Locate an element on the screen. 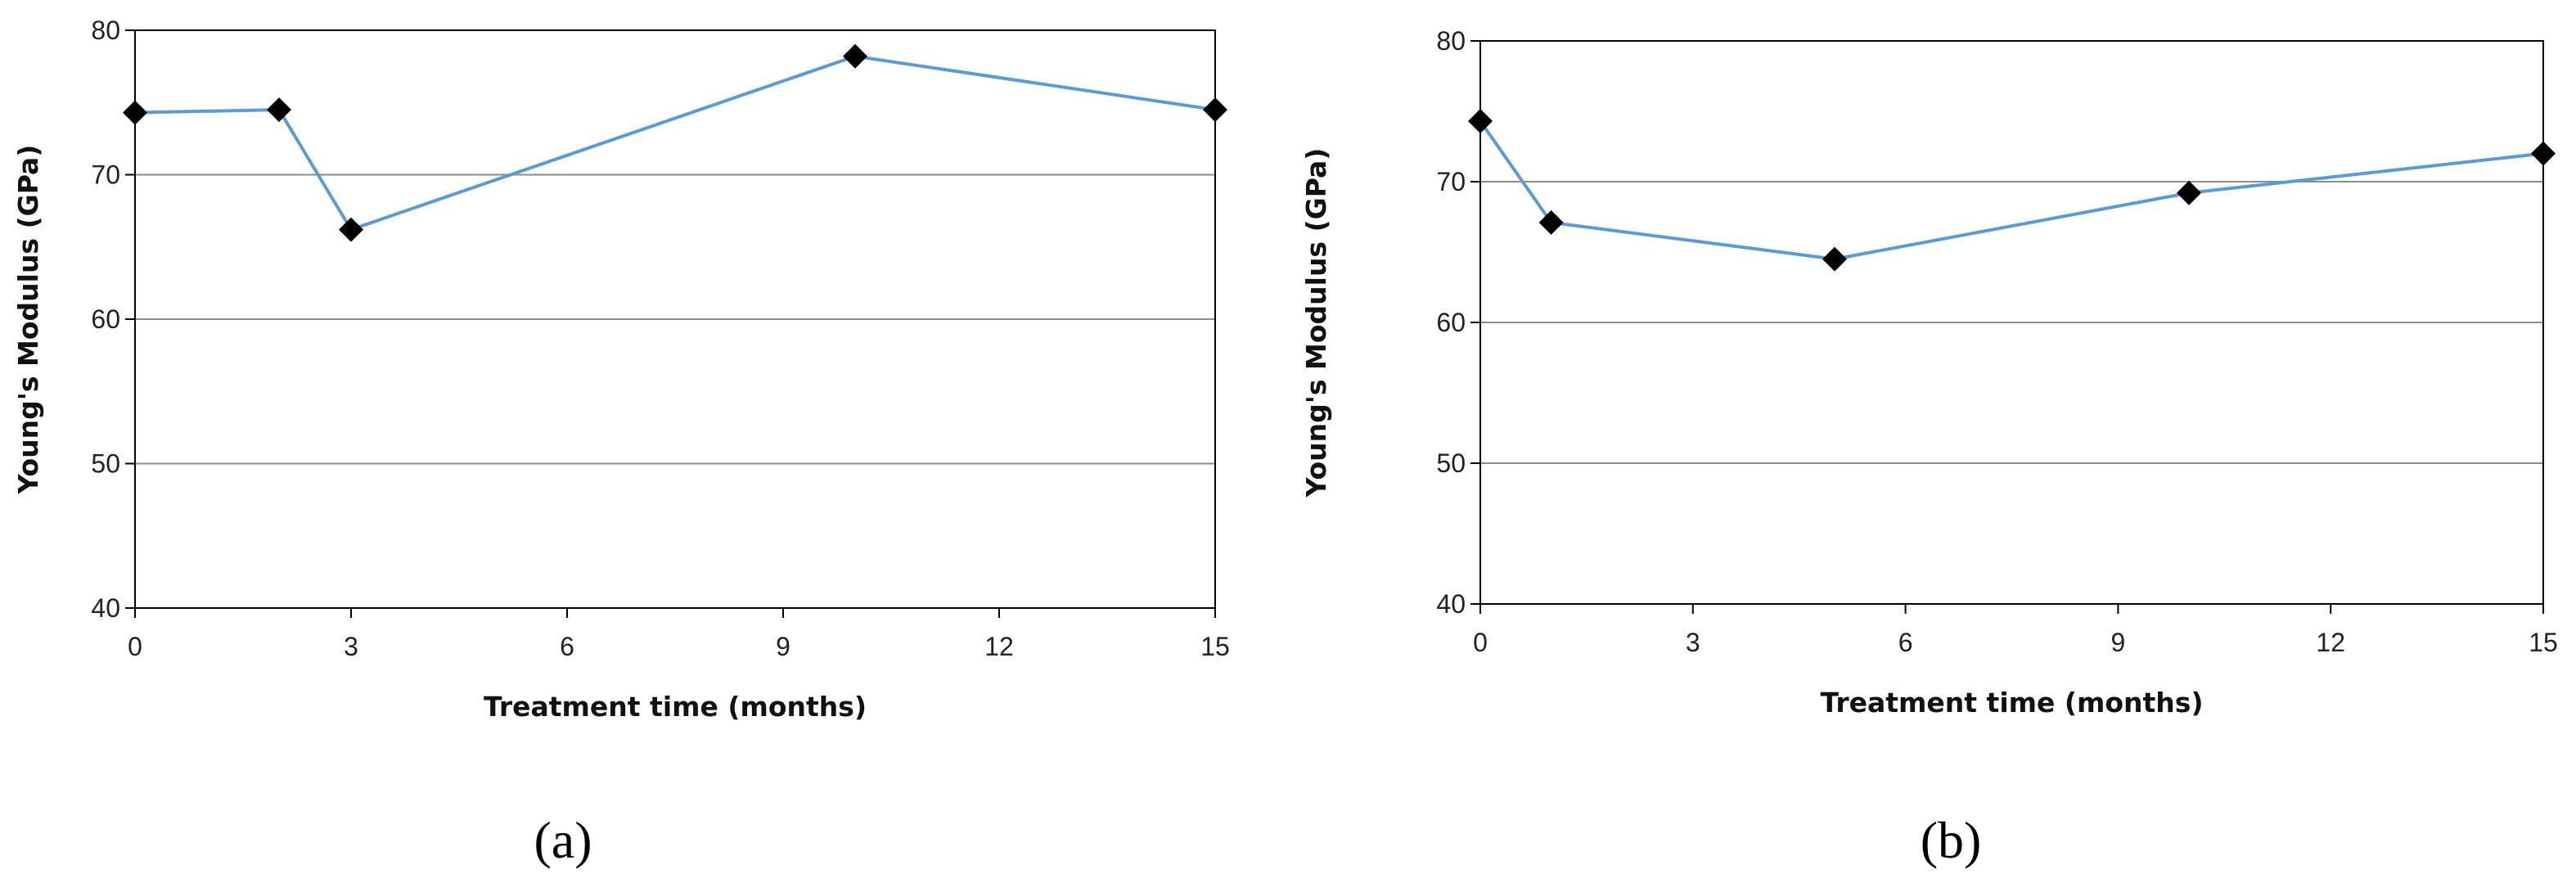 Image resolution: width=2576 pixels, height=883 pixels. chart-a-x-tick-label-3: 9 is located at coordinates (783, 646).